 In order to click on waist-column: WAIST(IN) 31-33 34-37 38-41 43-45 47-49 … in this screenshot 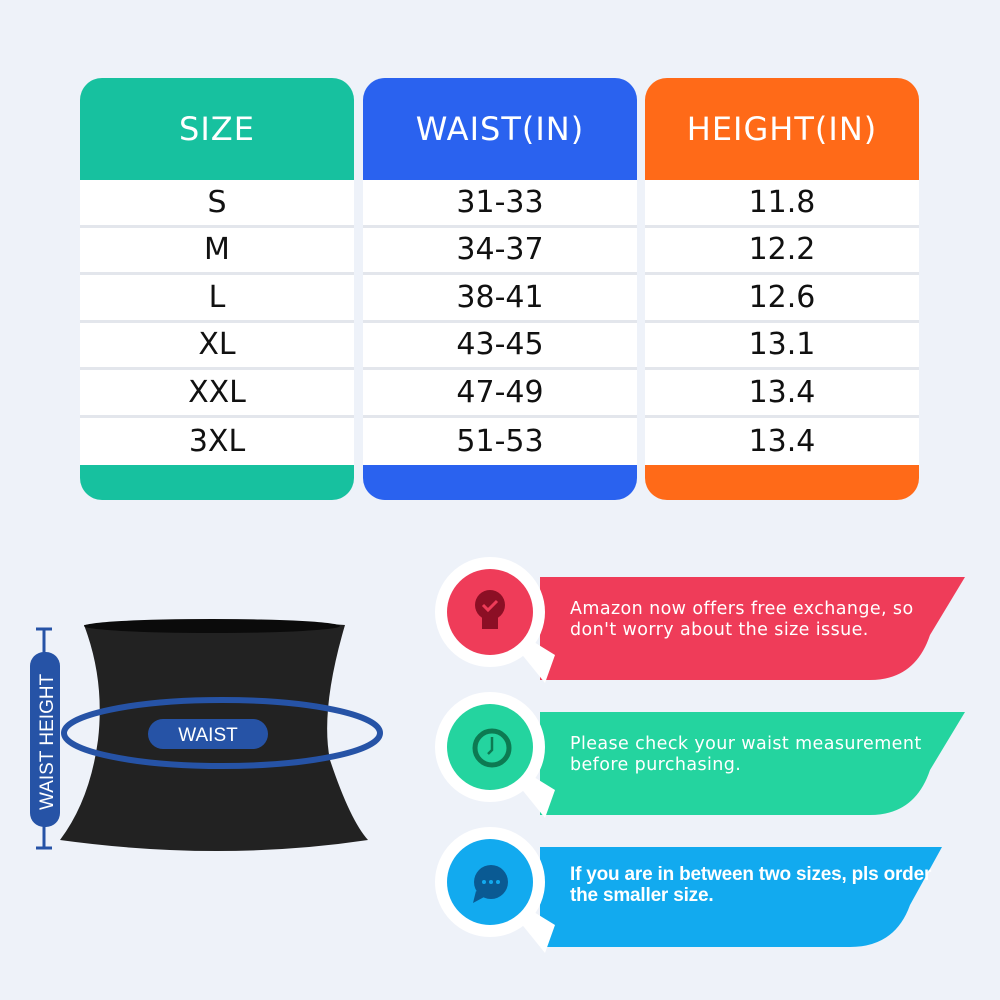, I will do `click(500, 289)`.